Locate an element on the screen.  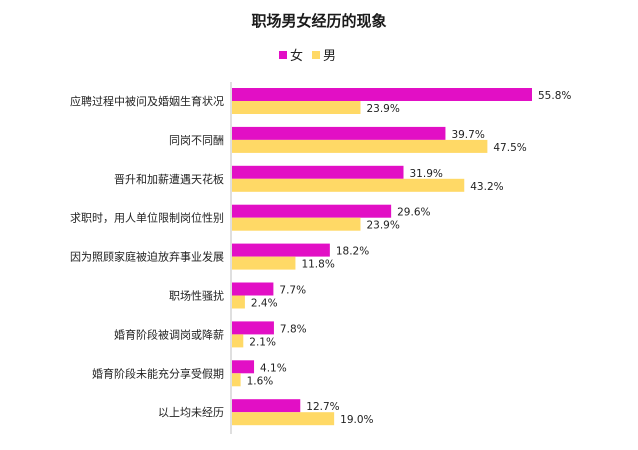
category-label: 以上均未经历 is located at coordinates (191, 412).